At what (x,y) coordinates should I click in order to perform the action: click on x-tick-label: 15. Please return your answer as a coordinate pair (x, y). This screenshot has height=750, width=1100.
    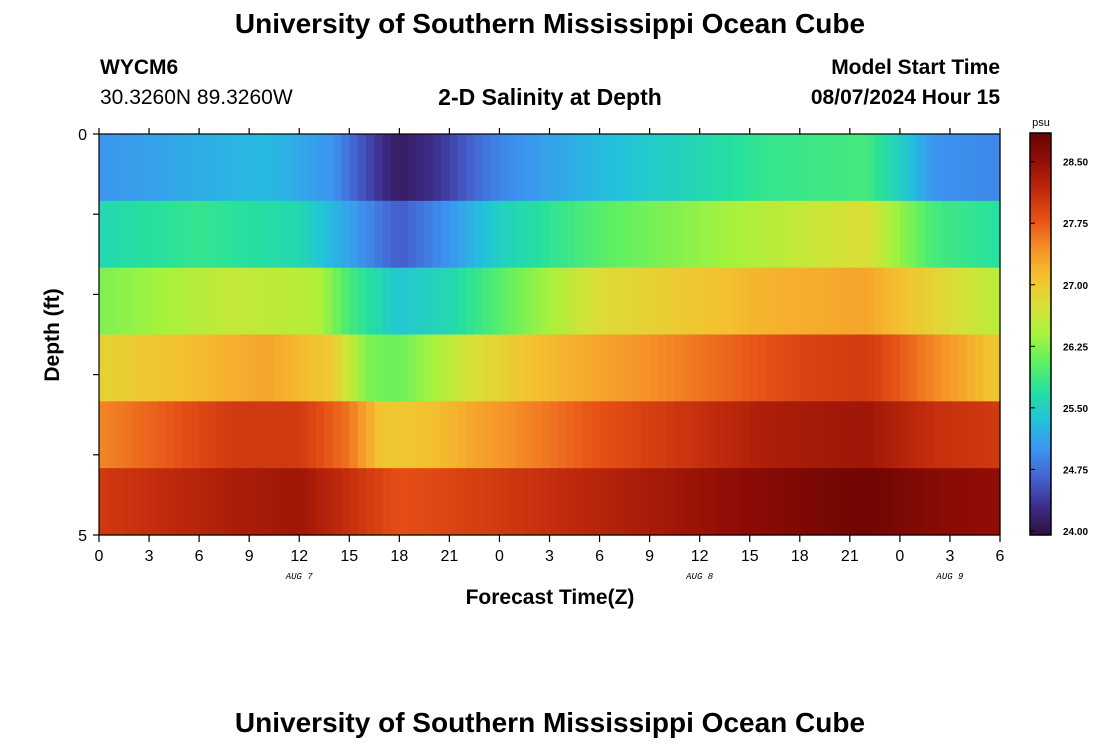
    Looking at the image, I should click on (750, 556).